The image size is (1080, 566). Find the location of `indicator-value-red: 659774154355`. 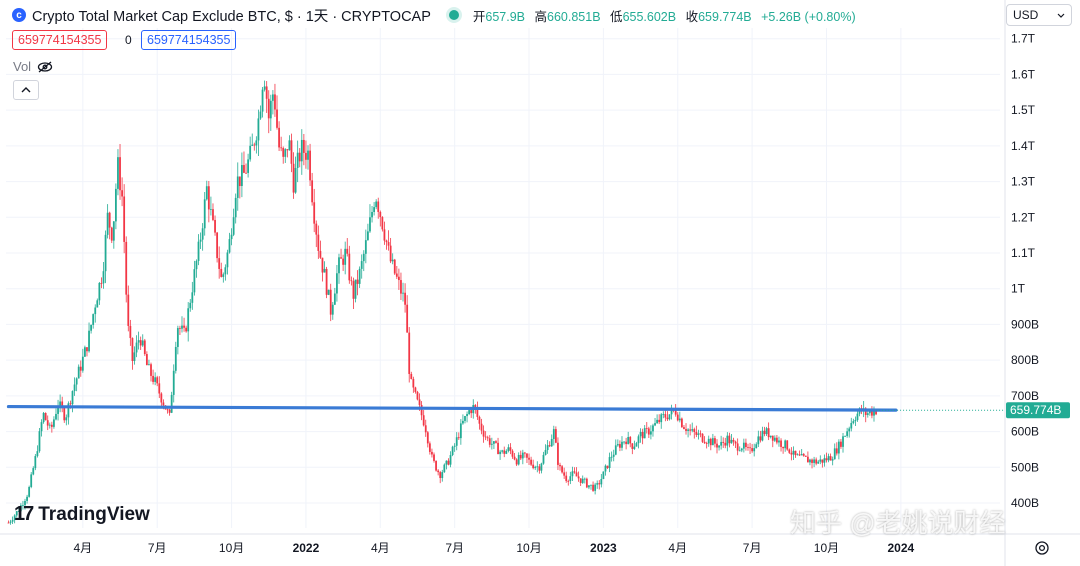

indicator-value-red: 659774154355 is located at coordinates (60, 40).